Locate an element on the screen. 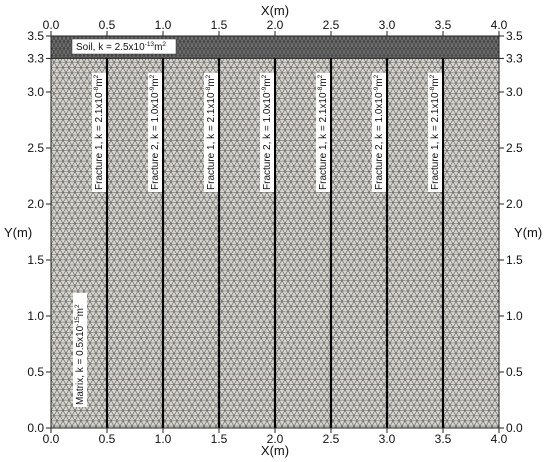 This screenshot has width=550, height=462. soil-label: Soil, k = 2.5x10-13m2 is located at coordinates (124, 46).